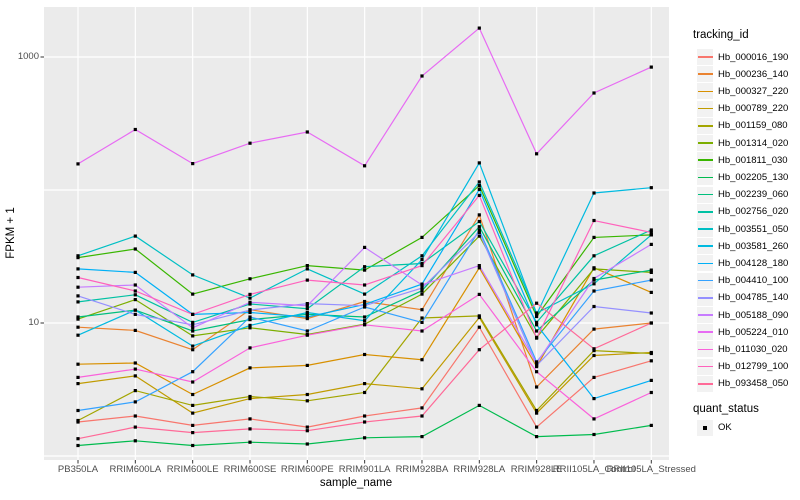  What do you see at coordinates (742, 263) in the screenshot?
I see `legend-entry: Hb_004128_180` at bounding box center [742, 263].